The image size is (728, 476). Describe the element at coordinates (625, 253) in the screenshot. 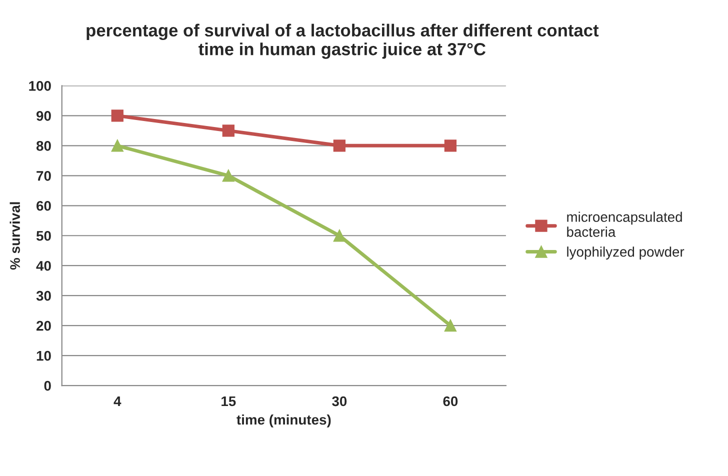

I see `legend-label: lyophilyzed powder` at that location.